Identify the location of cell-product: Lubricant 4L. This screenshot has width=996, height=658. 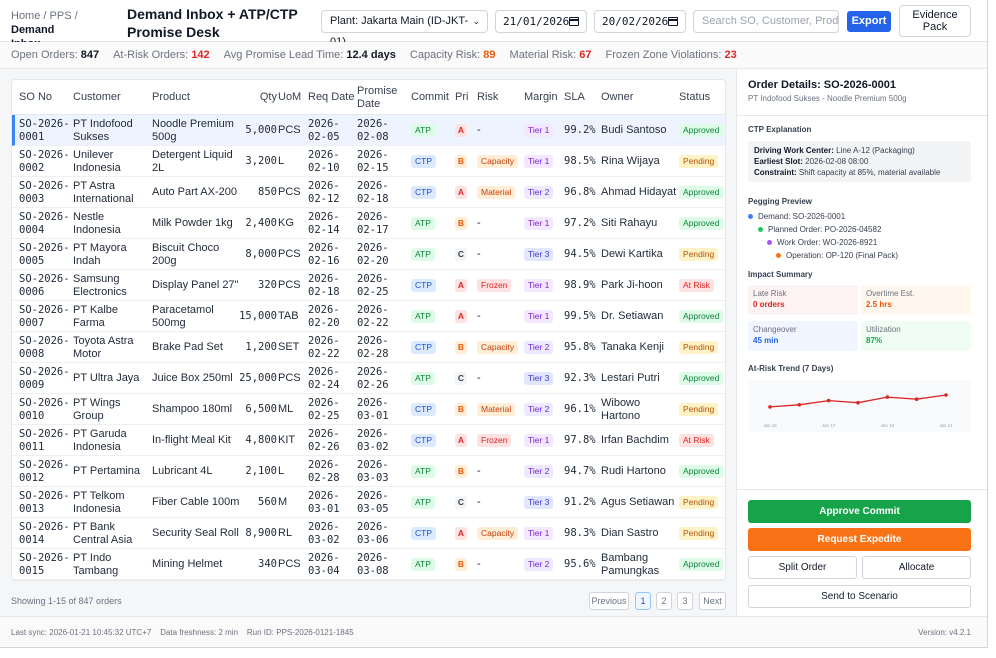
(182, 471).